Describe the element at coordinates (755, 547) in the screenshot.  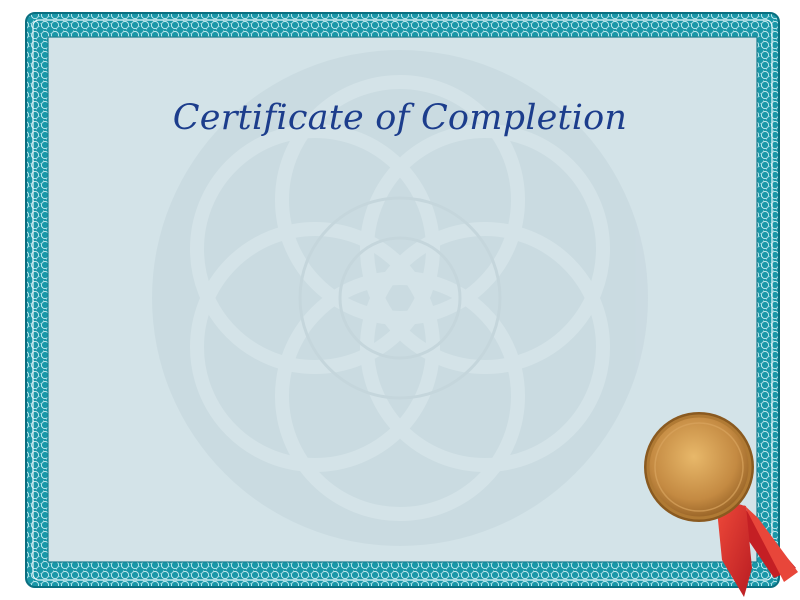
I see `red-ribbon-icon` at that location.